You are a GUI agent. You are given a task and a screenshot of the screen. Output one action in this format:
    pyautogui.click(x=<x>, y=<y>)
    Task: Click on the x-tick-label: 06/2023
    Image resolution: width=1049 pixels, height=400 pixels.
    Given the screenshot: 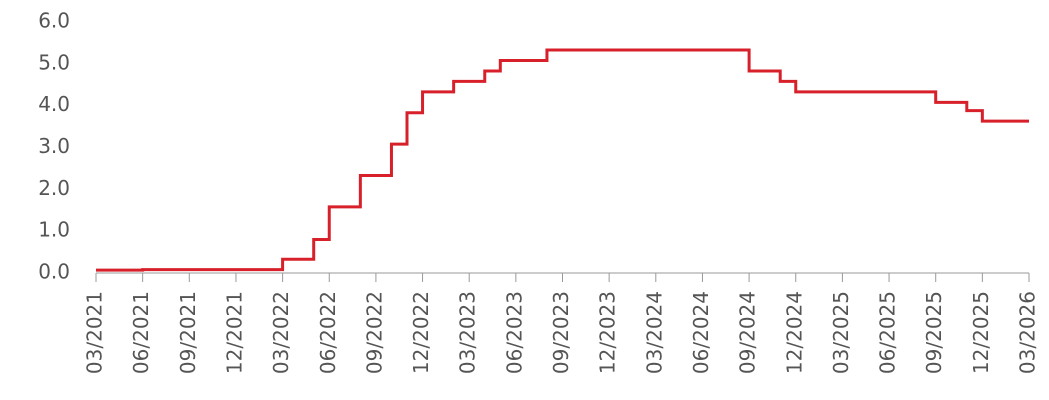 What is the action you would take?
    pyautogui.click(x=514, y=332)
    